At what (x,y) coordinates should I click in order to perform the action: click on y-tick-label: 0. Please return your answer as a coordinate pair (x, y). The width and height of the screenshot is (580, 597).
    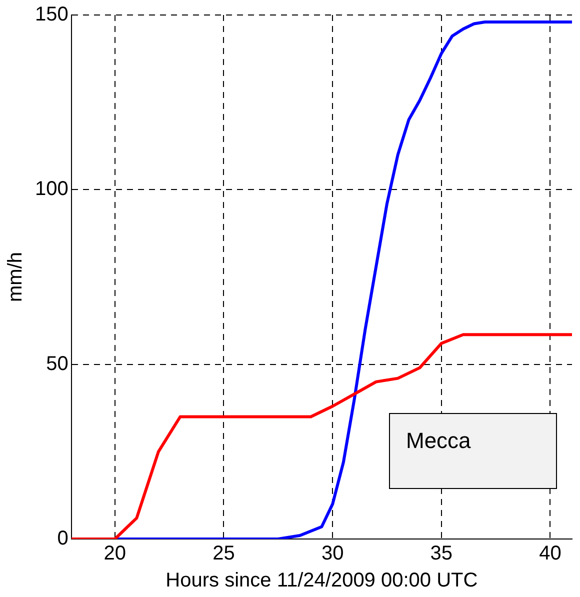
    Looking at the image, I should click on (62, 539).